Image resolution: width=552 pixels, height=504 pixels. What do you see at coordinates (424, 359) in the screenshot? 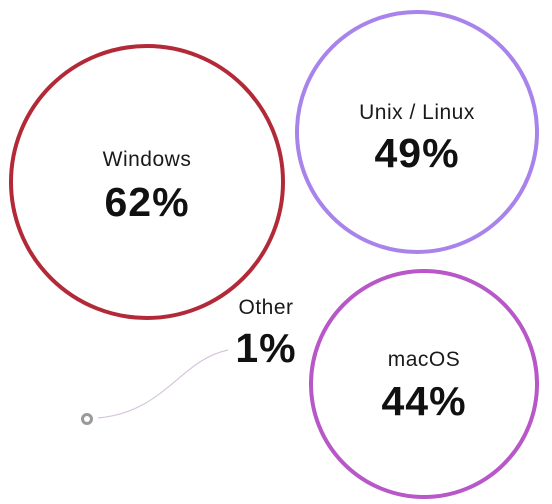
I see `bubble-macos-label: macOS` at bounding box center [424, 359].